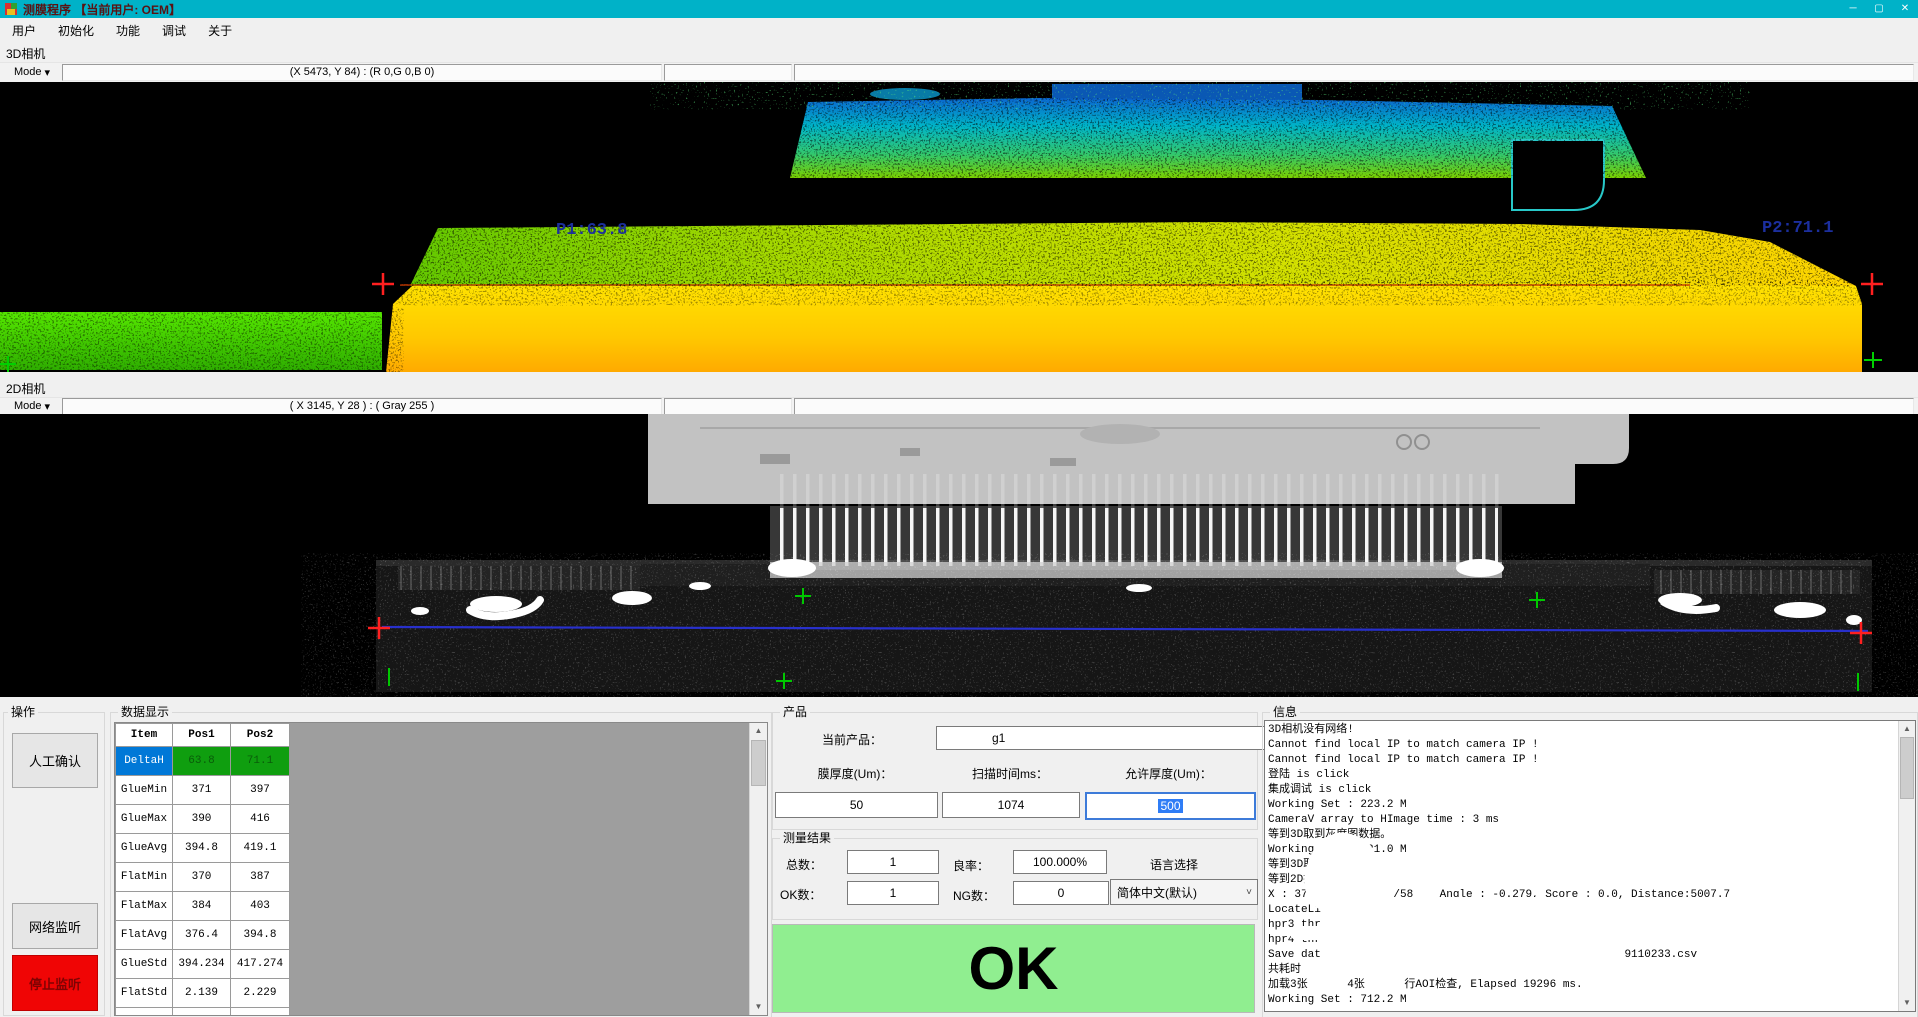 The height and width of the screenshot is (1017, 1918). What do you see at coordinates (11, 9) in the screenshot?
I see `app-icon` at bounding box center [11, 9].